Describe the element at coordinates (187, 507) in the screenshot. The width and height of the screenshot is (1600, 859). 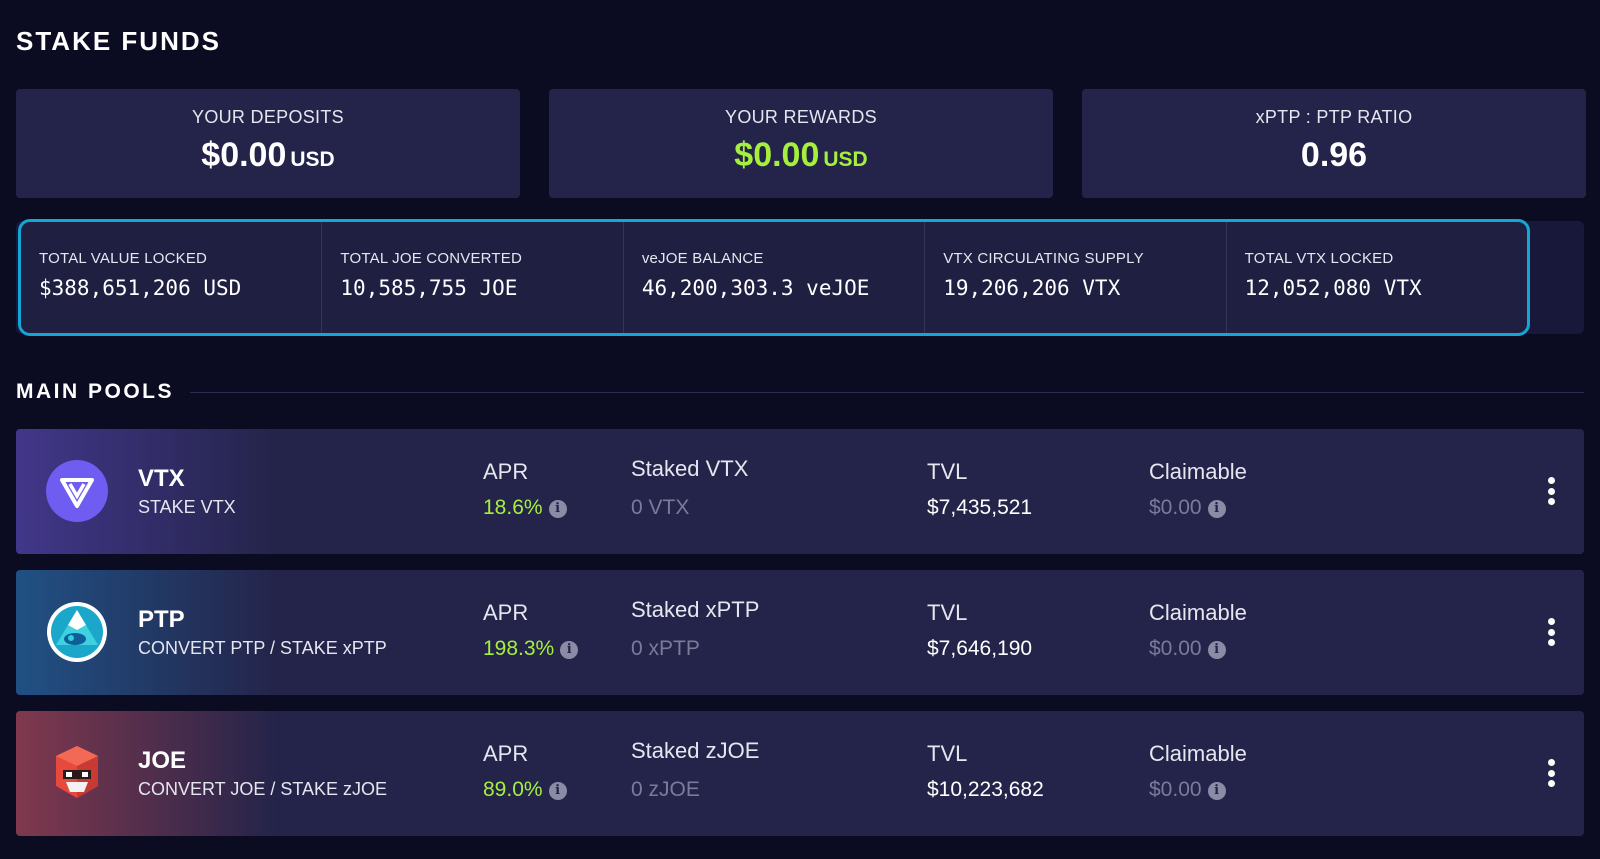
I see `pool-subtitle: STAKE VTX` at that location.